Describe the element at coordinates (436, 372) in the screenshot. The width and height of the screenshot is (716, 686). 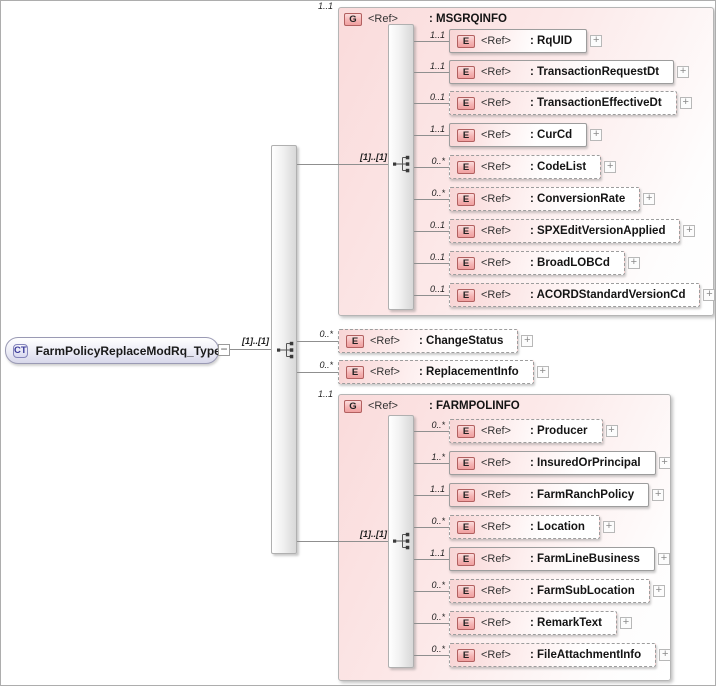
I see `element-box: E <Ref> : ReplacementInfo` at that location.